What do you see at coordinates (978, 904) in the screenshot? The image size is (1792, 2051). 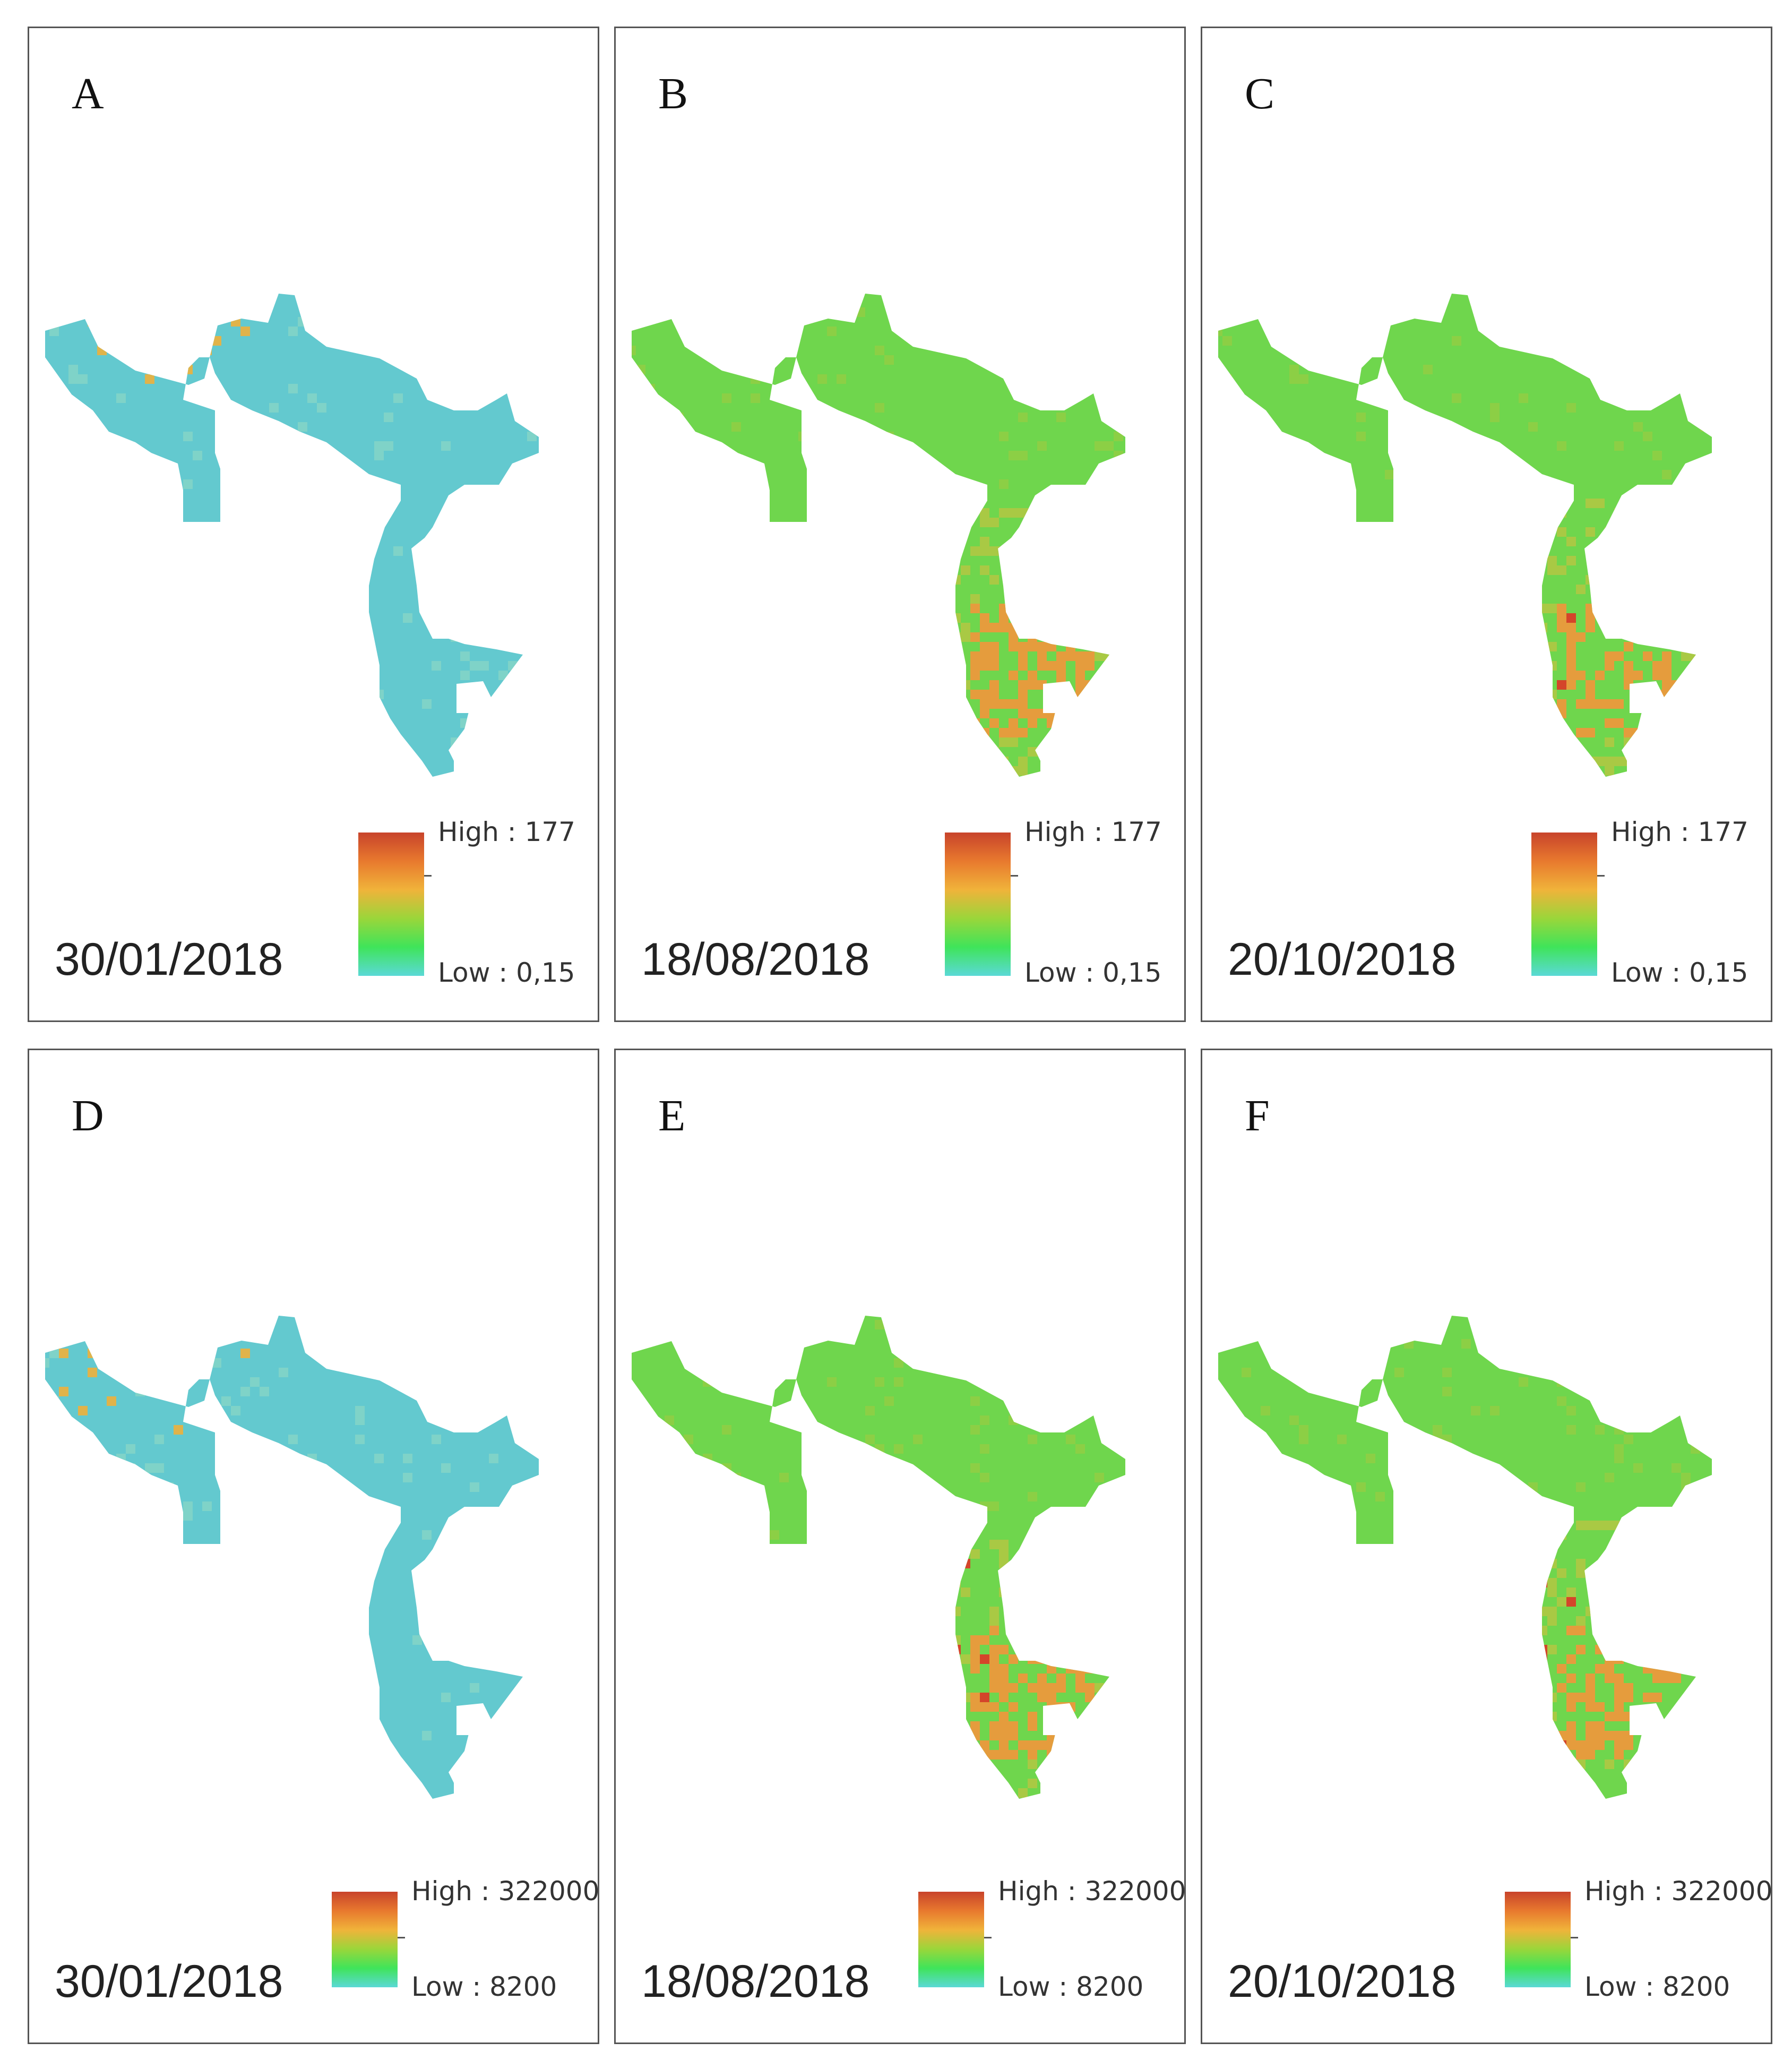 I see `legend-color-ramp` at bounding box center [978, 904].